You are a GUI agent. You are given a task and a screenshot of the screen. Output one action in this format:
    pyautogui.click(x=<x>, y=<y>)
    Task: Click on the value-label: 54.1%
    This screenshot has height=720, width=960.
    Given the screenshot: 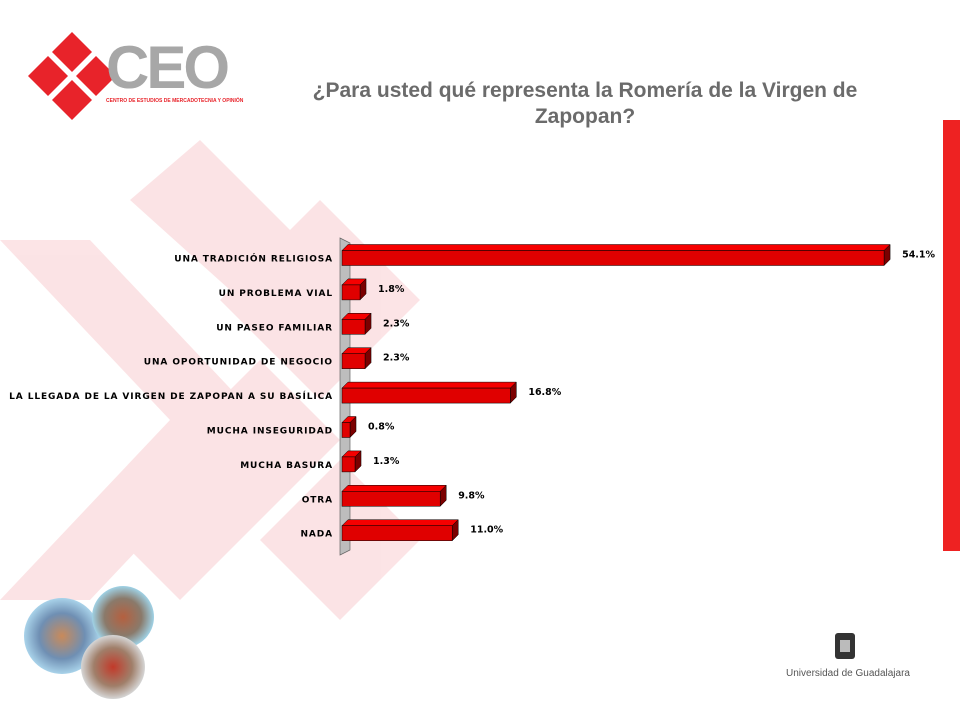 What is the action you would take?
    pyautogui.click(x=918, y=255)
    